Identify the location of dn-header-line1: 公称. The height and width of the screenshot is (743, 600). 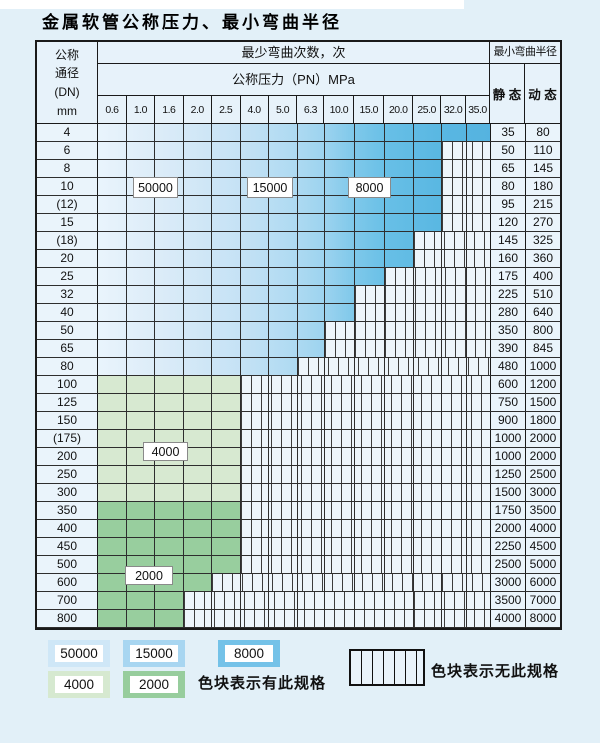
(66, 54).